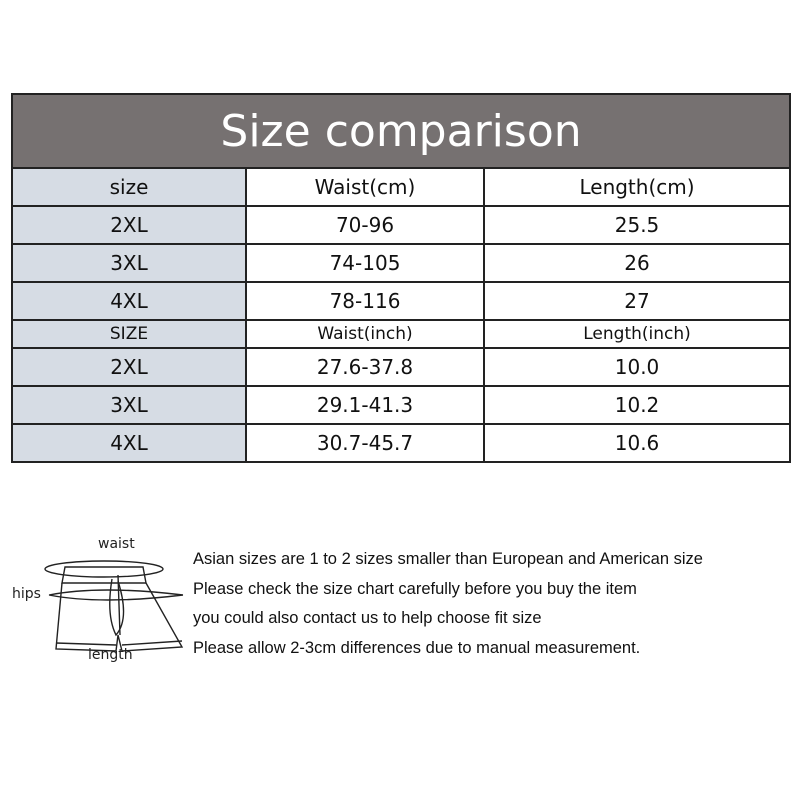  Describe the element at coordinates (365, 334) in the screenshot. I see `header-waist-inch: Waist(inch)` at that location.